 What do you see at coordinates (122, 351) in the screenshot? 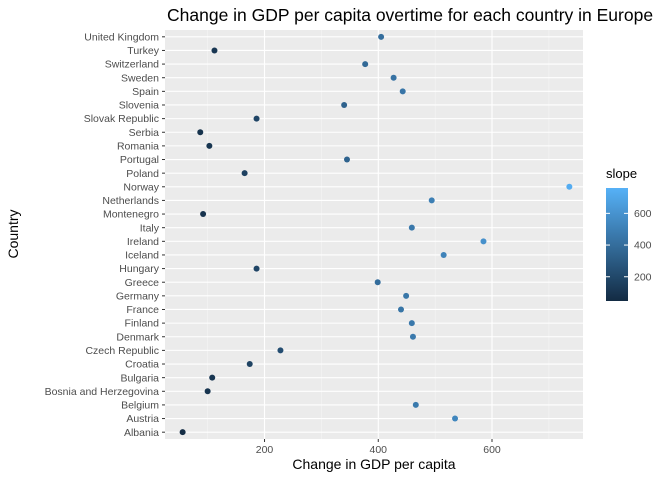
I see `y-tick-label: Czech Republic` at bounding box center [122, 351].